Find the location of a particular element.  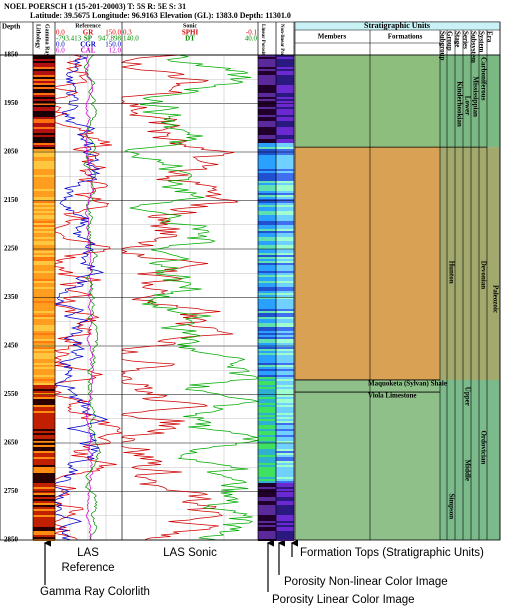

strat-header: Stratigraphic Units is located at coordinates (397, 25).